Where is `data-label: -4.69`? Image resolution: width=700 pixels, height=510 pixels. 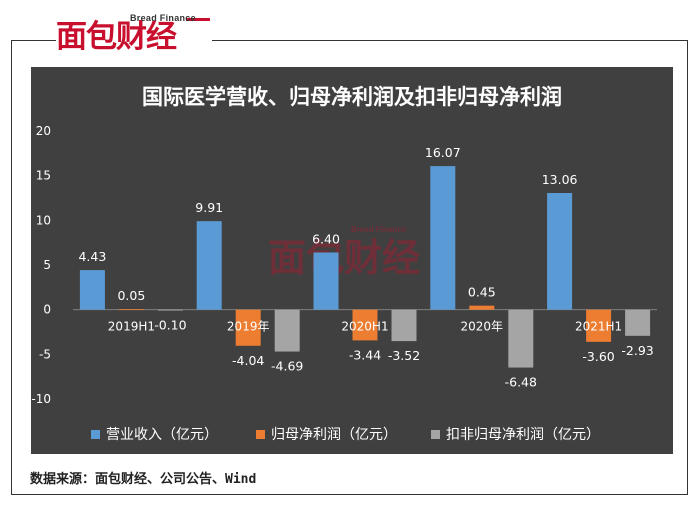
data-label: -4.69 is located at coordinates (287, 366).